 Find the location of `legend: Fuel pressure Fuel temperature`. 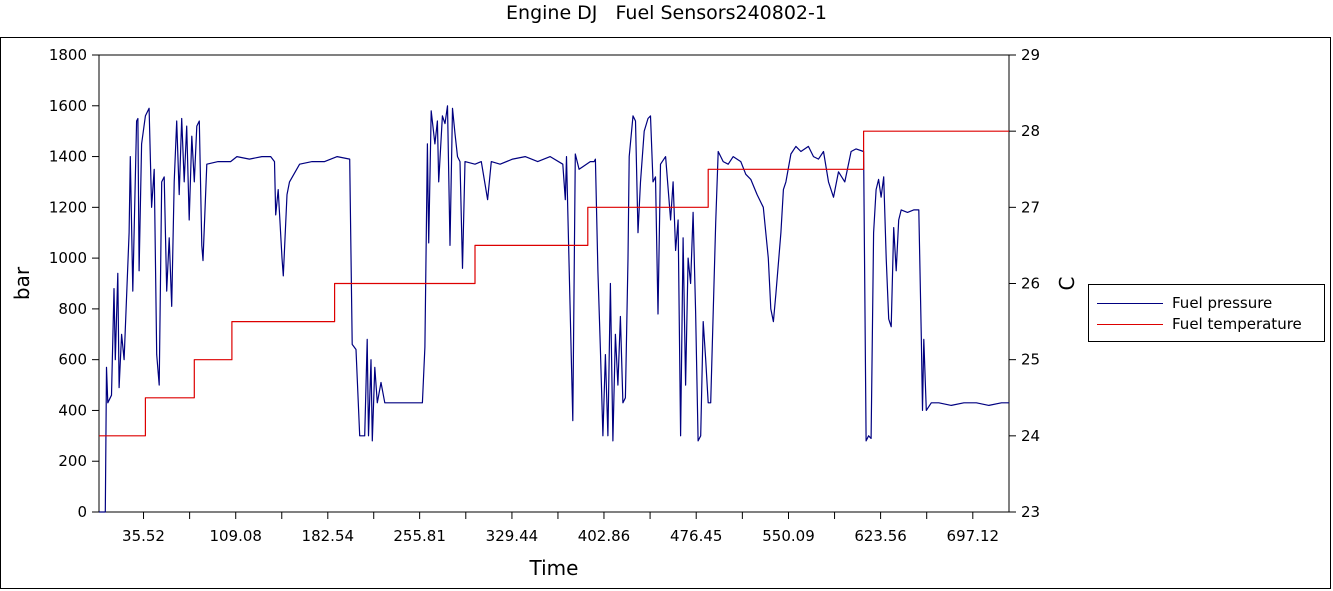

legend: Fuel pressure Fuel temperature is located at coordinates (1206, 313).